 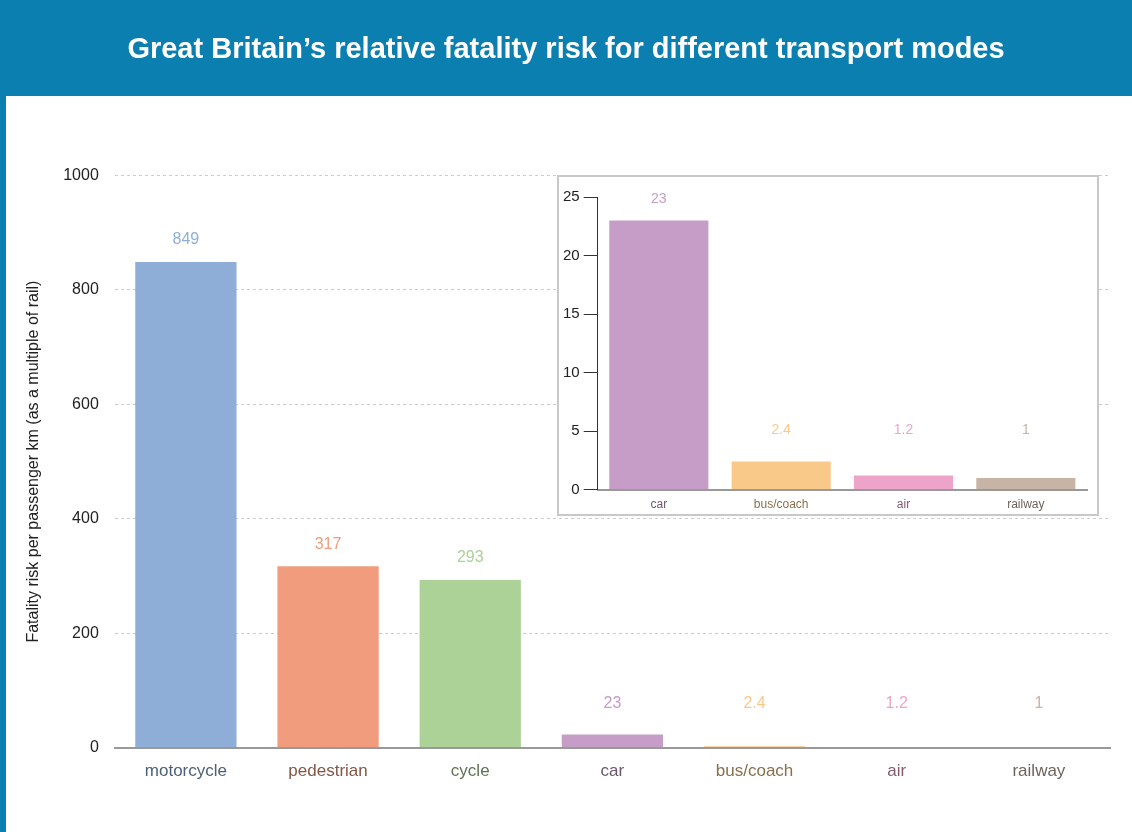 What do you see at coordinates (85, 632) in the screenshot?
I see `y-tick-label: 200` at bounding box center [85, 632].